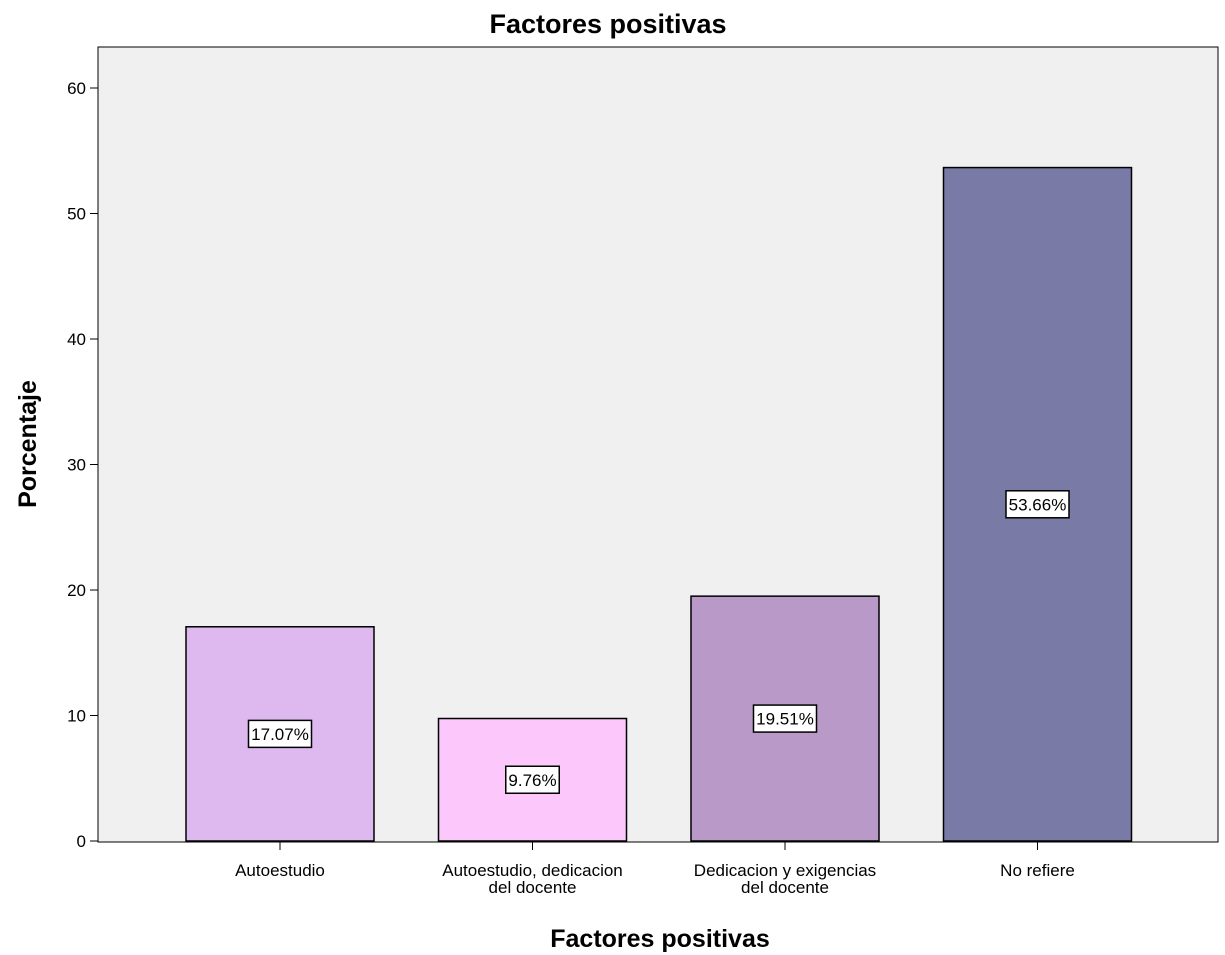  I want to click on y-axis: 0 10 20 30 40 50 60, so click(82, 465).